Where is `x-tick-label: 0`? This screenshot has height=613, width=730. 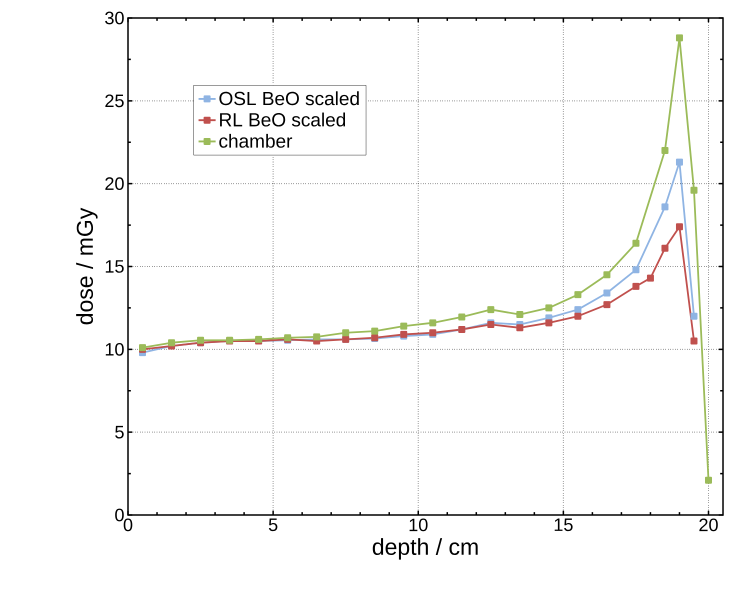
x-tick-label: 0 is located at coordinates (128, 525).